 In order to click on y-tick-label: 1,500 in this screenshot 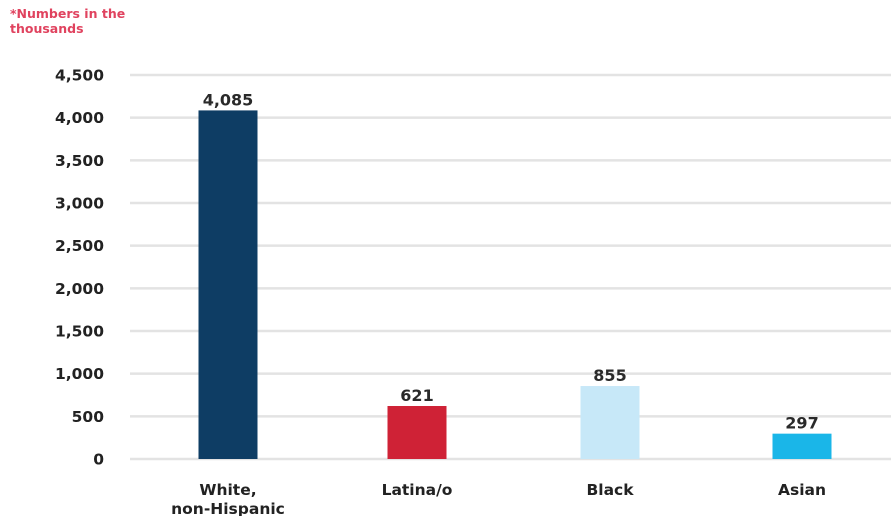, I will do `click(79, 332)`.